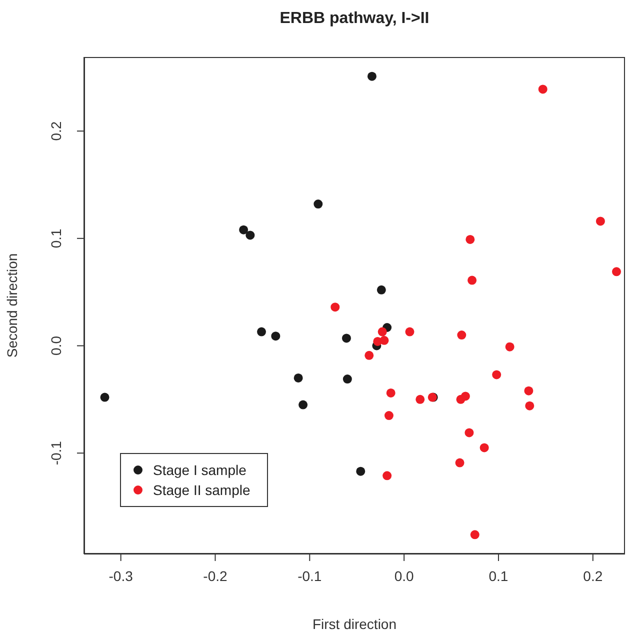 The height and width of the screenshot is (631, 633). Describe the element at coordinates (404, 576) in the screenshot. I see `x-tick-label: 0.0` at that location.